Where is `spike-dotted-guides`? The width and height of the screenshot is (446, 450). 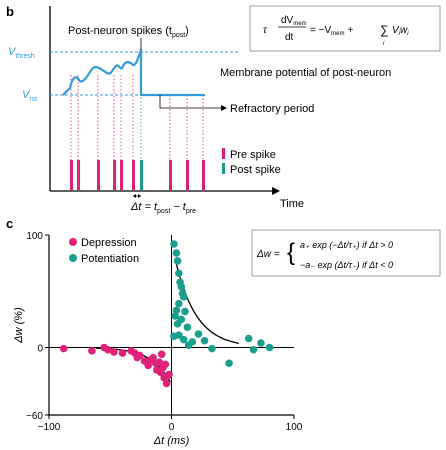
spike-dotted-guides is located at coordinates (137, 106).